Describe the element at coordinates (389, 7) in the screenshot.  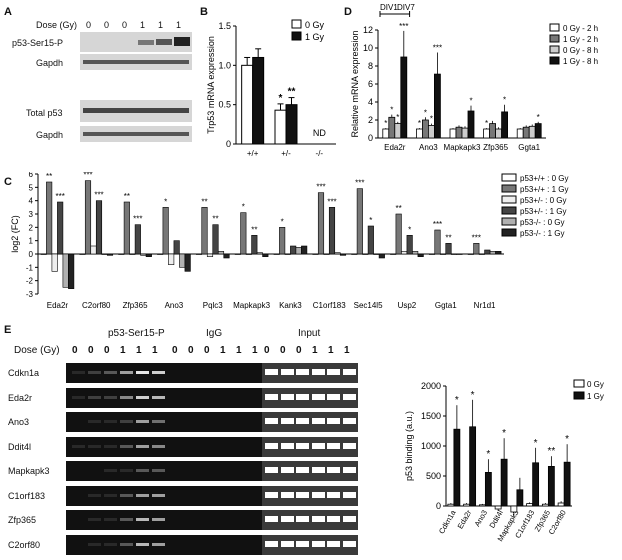
I see `bracket-label-0: DIV1` at that location.